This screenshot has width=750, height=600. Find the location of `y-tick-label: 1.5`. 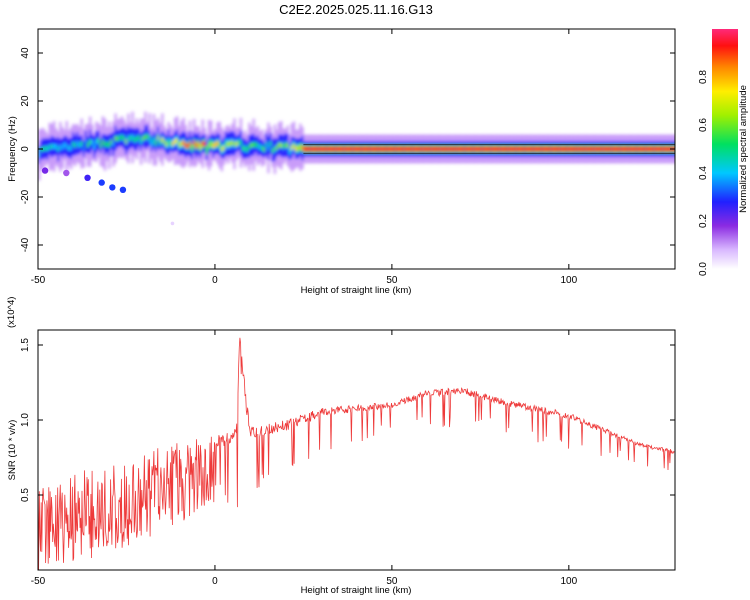

y-tick-label: 1.5 is located at coordinates (25, 345).